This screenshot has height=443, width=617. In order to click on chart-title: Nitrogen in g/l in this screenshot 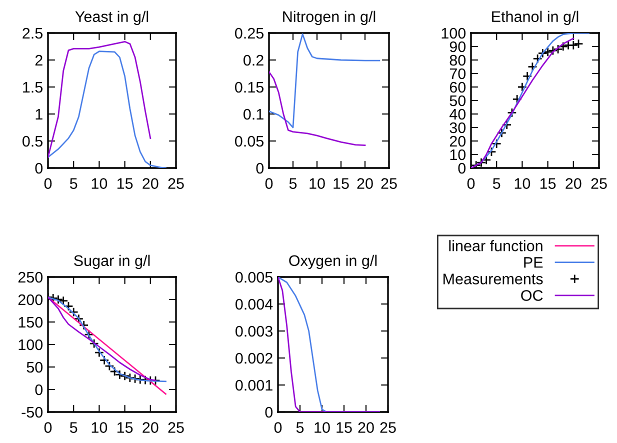, I will do `click(329, 18)`.